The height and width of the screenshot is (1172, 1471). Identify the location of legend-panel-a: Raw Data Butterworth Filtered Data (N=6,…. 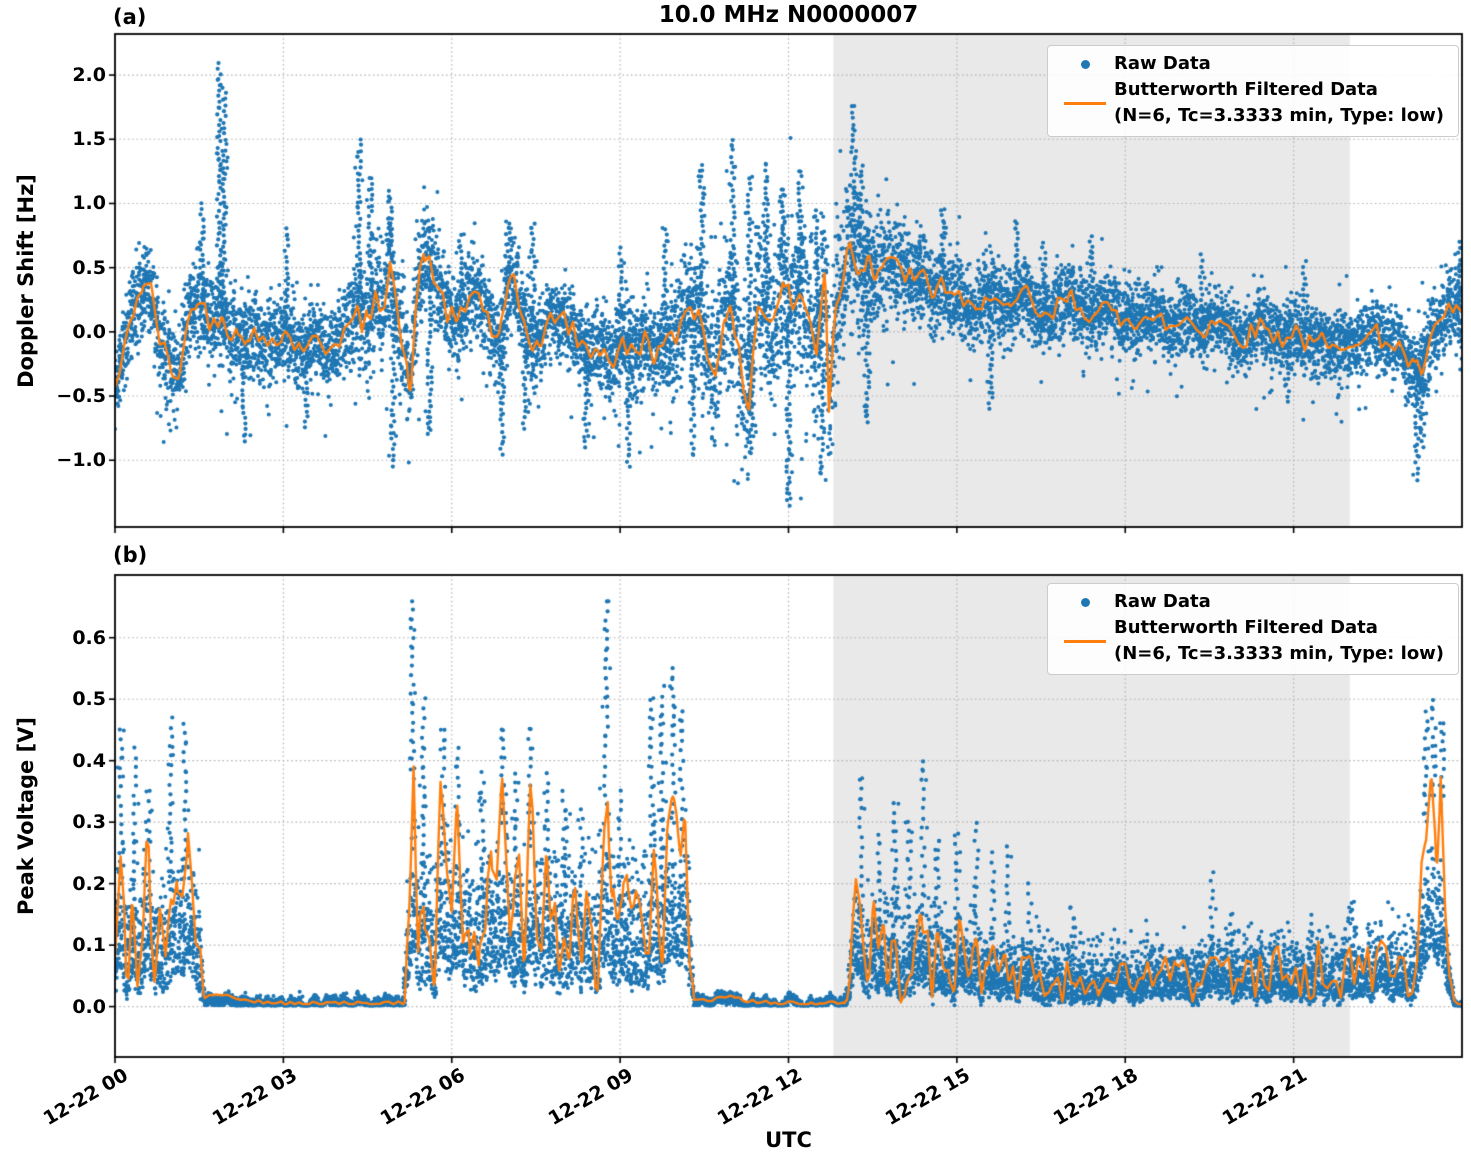
(1253, 91).